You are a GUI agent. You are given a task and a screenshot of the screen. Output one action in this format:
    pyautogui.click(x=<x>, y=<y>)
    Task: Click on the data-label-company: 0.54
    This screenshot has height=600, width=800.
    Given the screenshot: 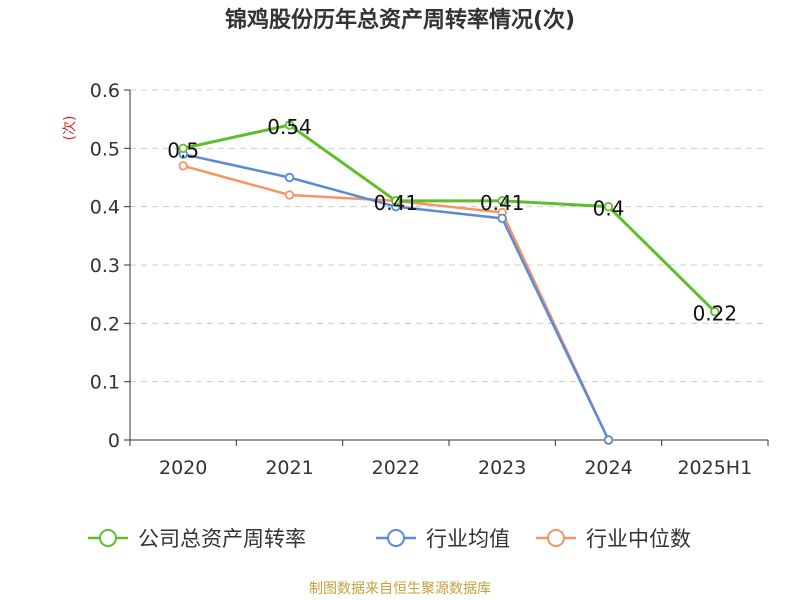 What is the action you would take?
    pyautogui.click(x=289, y=127)
    